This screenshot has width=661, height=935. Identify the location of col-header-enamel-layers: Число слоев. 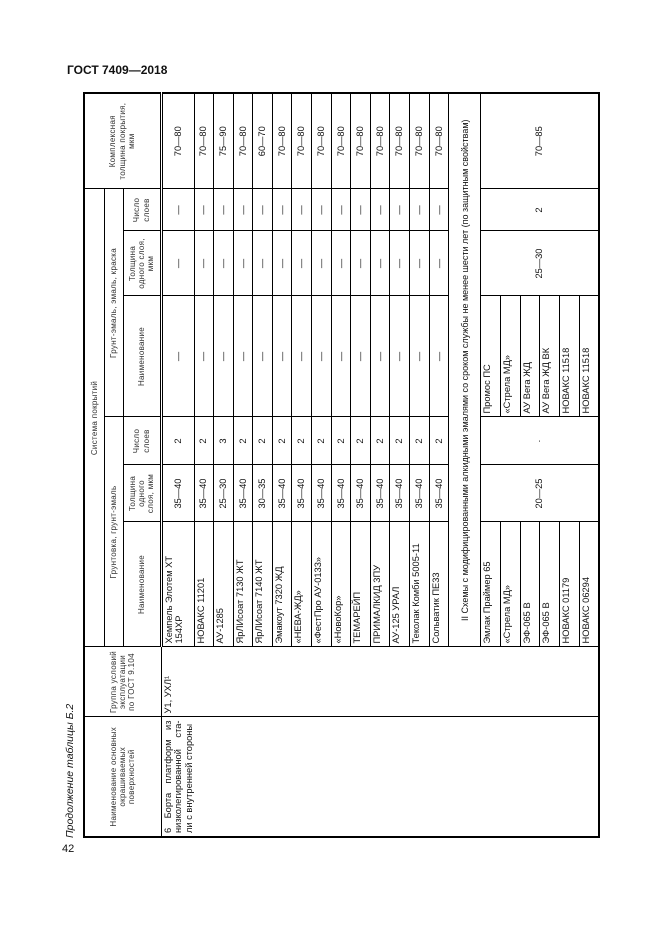
(142, 209).